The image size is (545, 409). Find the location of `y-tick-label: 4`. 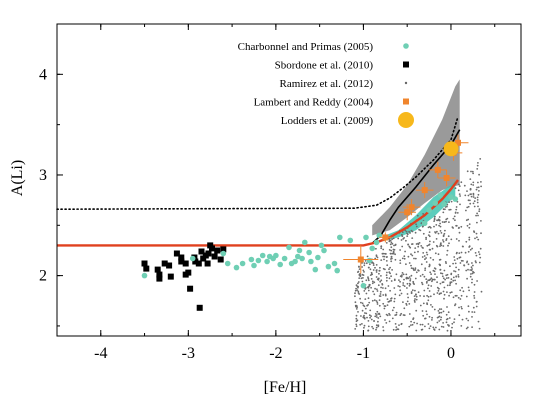

y-tick-label: 4 is located at coordinates (43, 74).